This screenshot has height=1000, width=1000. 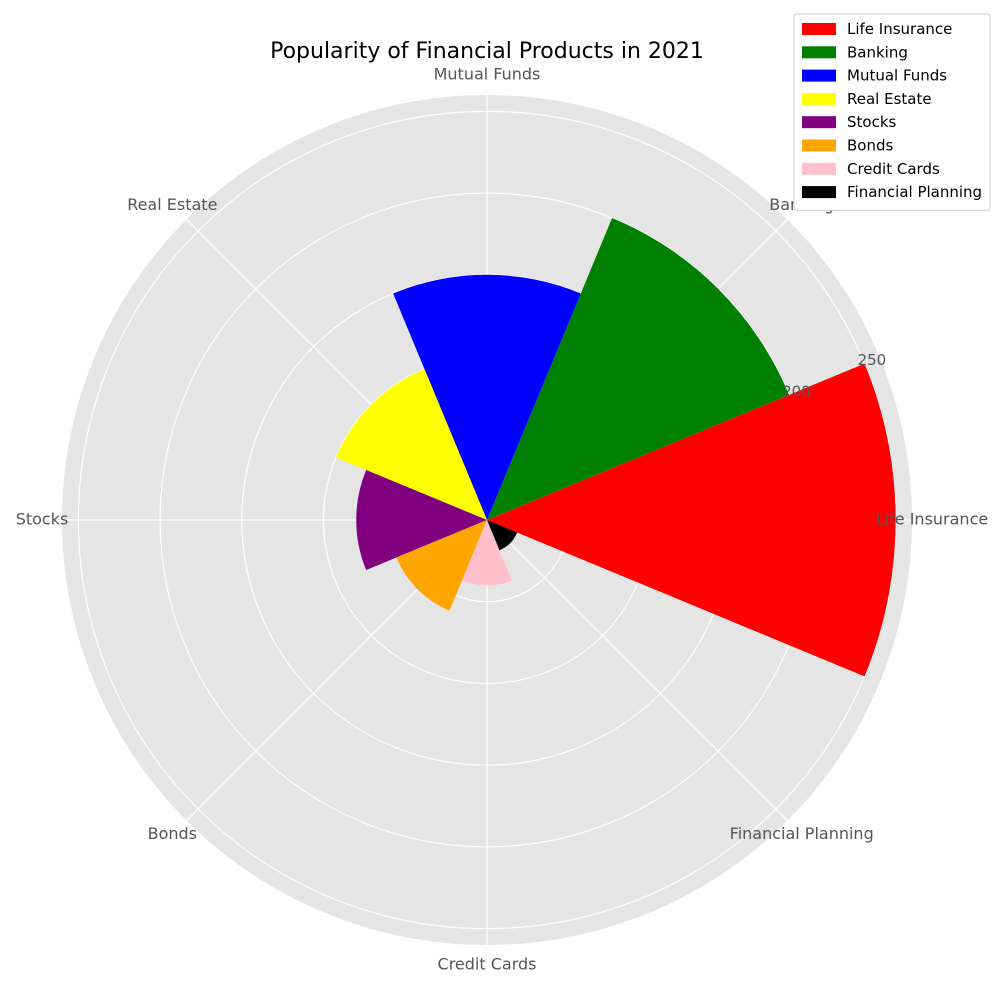 What do you see at coordinates (897, 76) in the screenshot?
I see `legend-label-mutual-funds: Mutual Funds` at bounding box center [897, 76].